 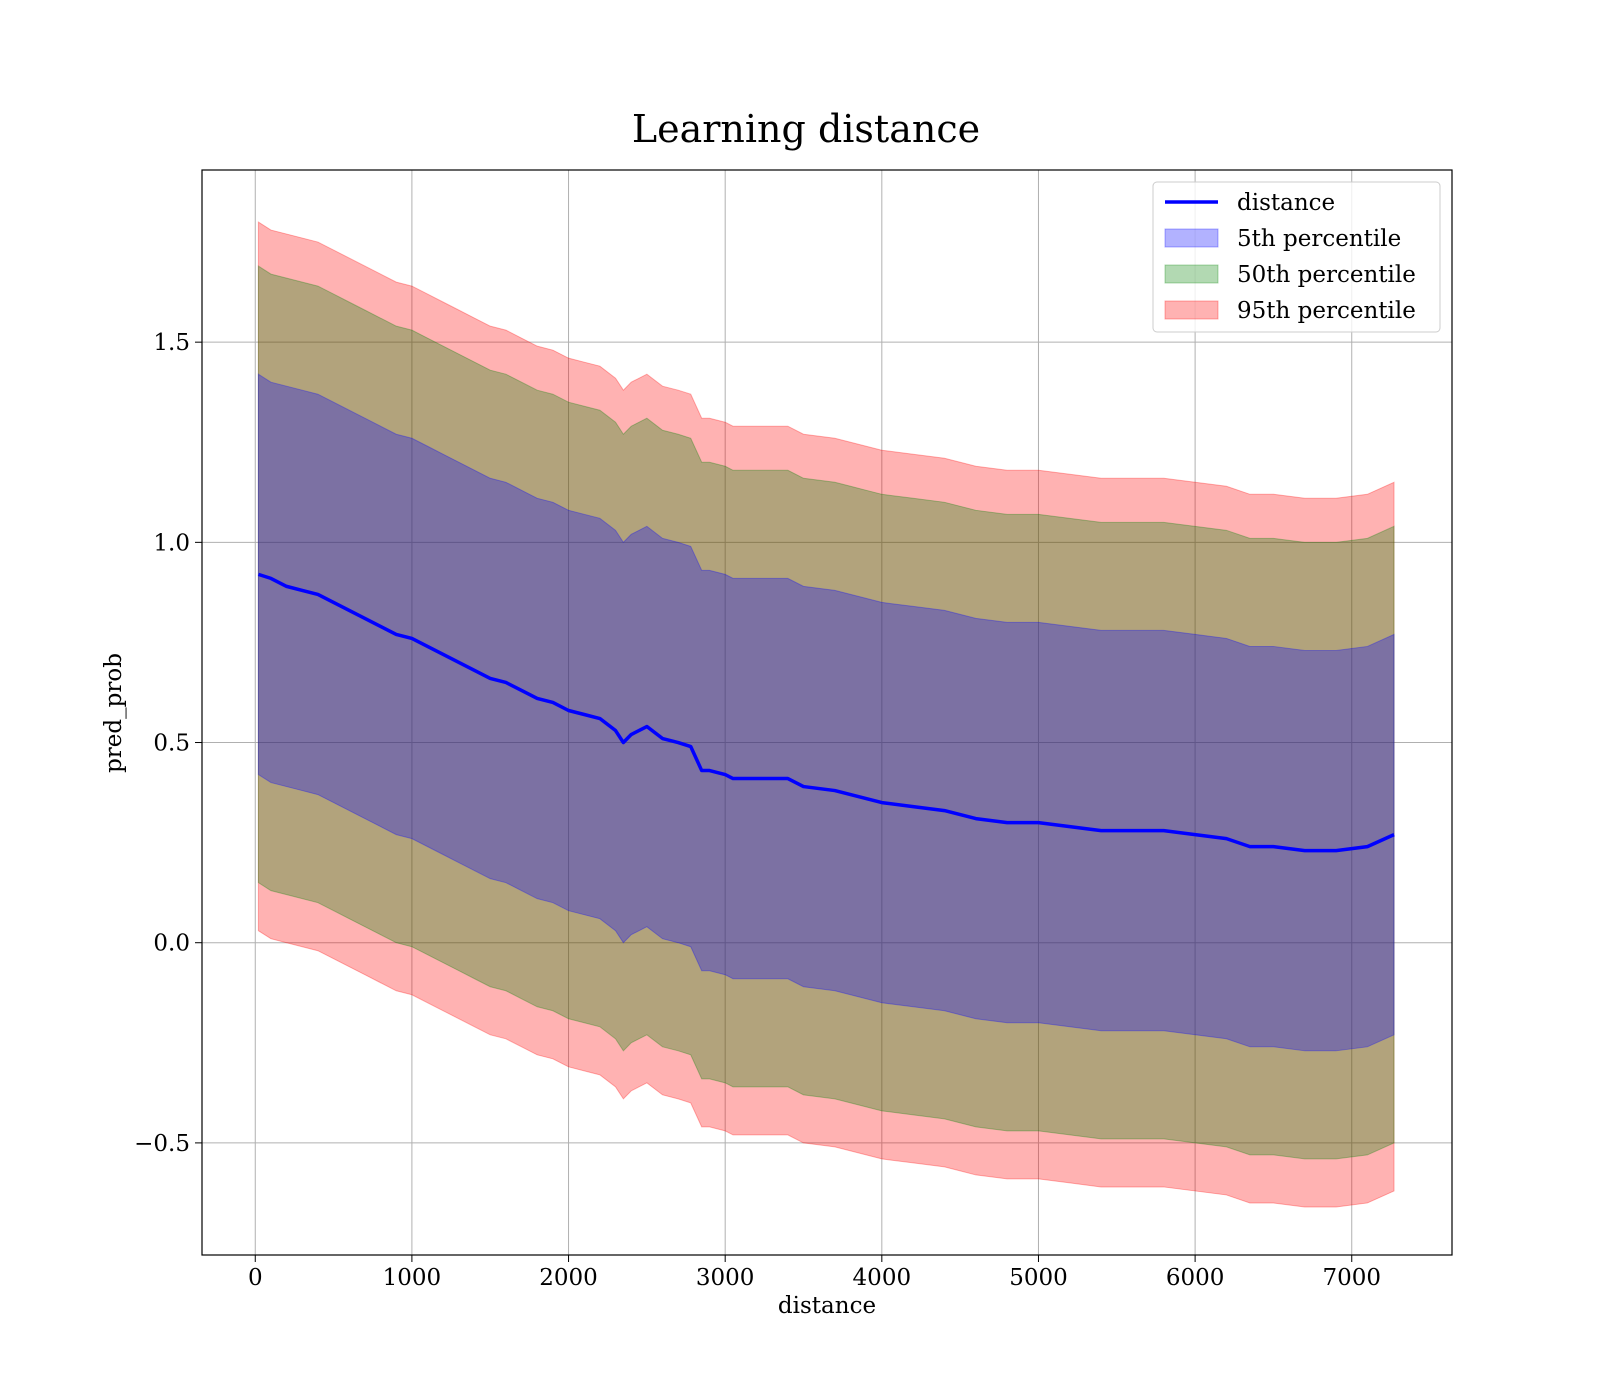 I want to click on y-tick-label: 1.5, so click(x=171, y=343).